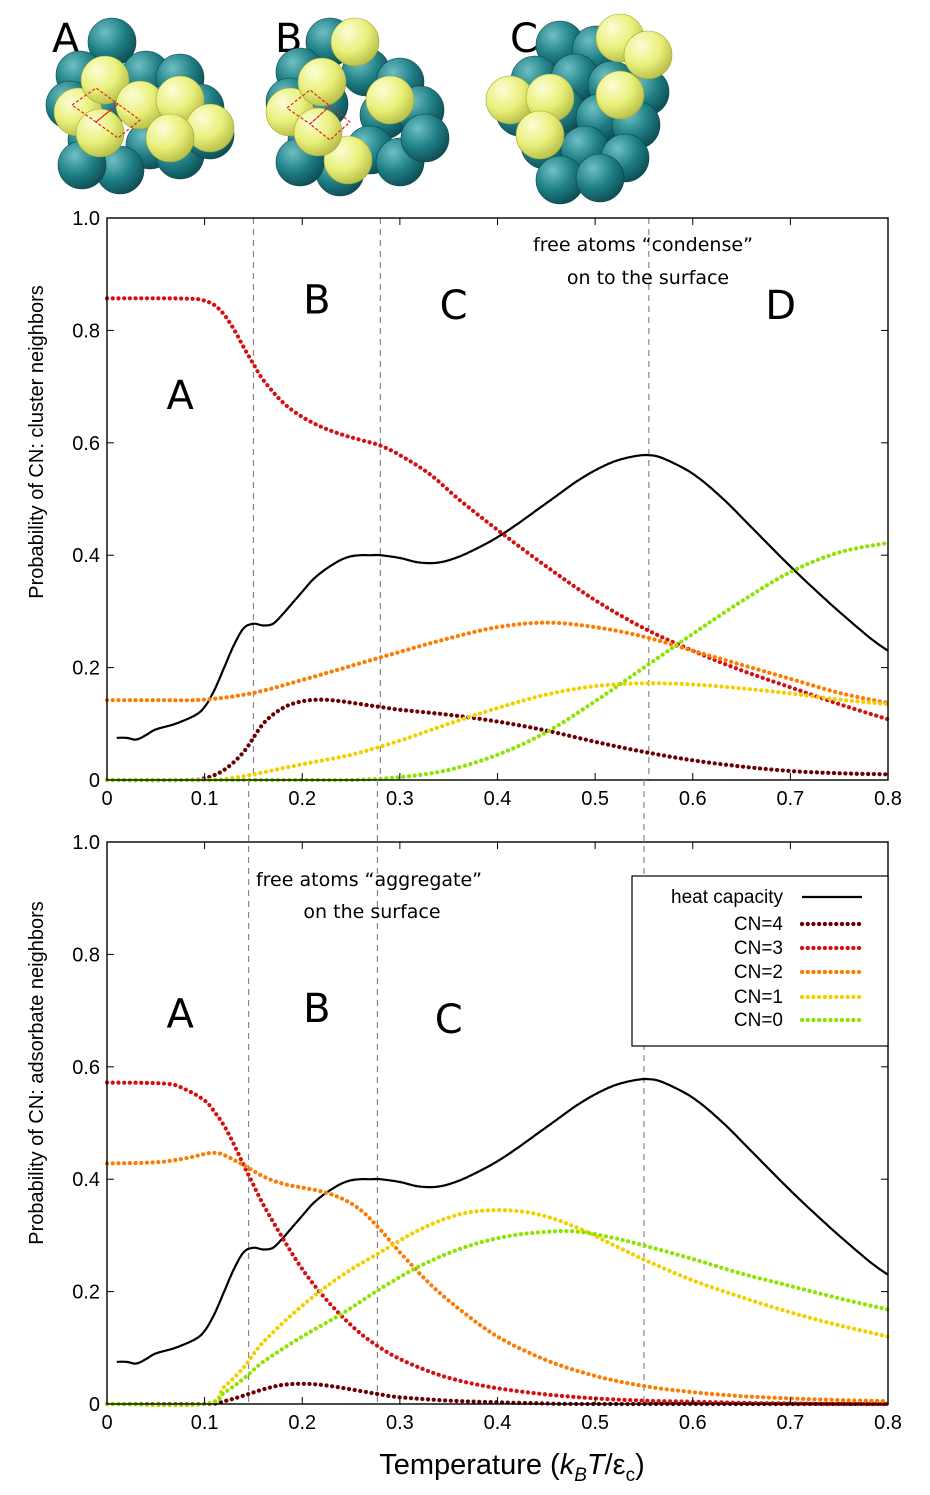 This screenshot has width=930, height=1495. What do you see at coordinates (512, 1467) in the screenshot?
I see `x-axis-label: Temperature (kBT/εc)` at bounding box center [512, 1467].